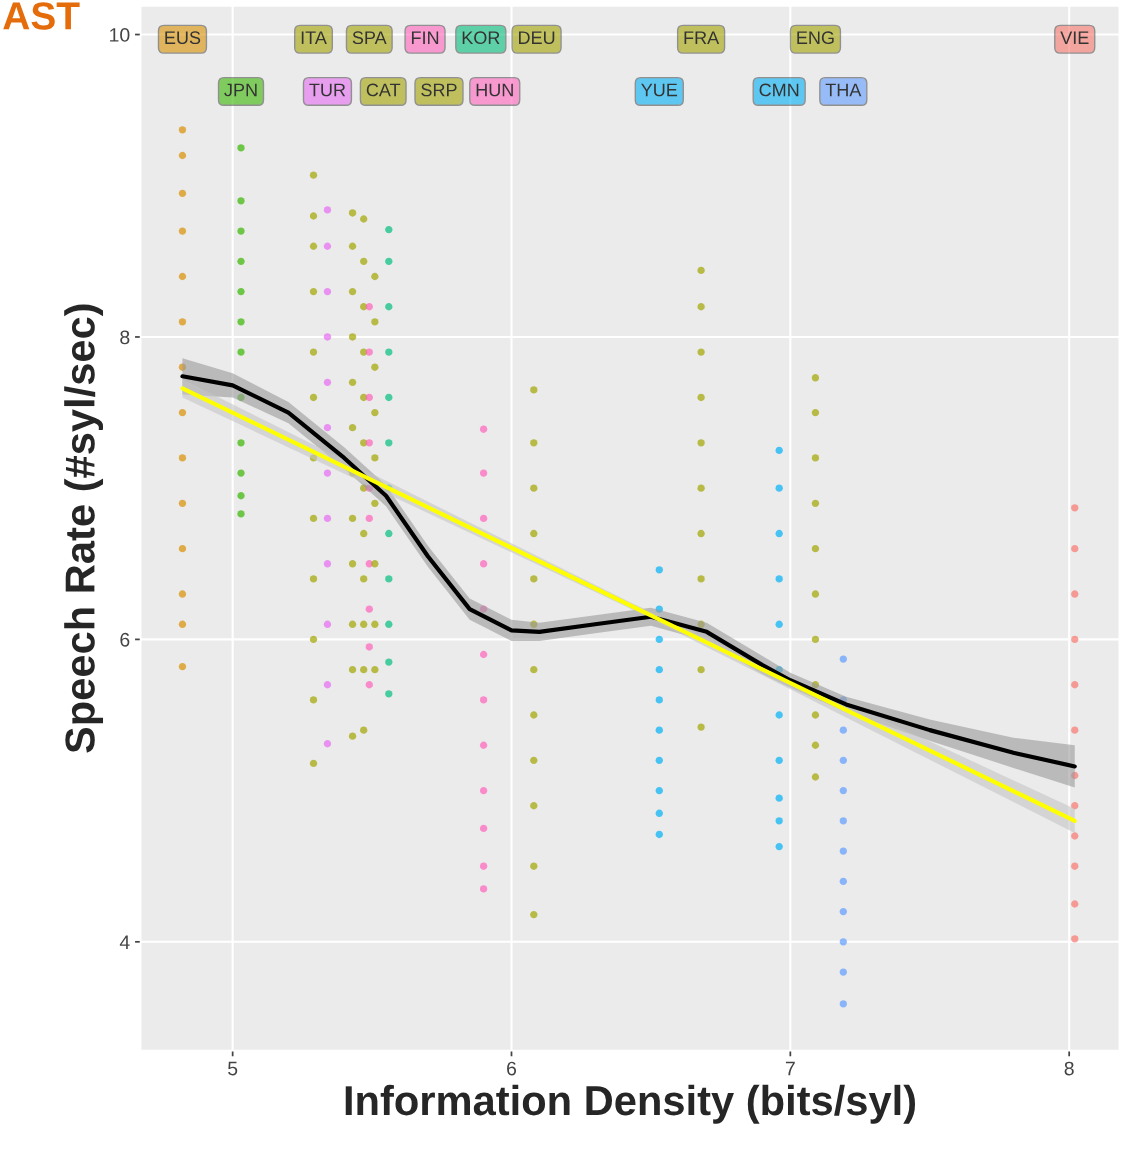 The height and width of the screenshot is (1161, 1125). Describe the element at coordinates (240, 90) in the screenshot. I see `text: JPN` at that location.